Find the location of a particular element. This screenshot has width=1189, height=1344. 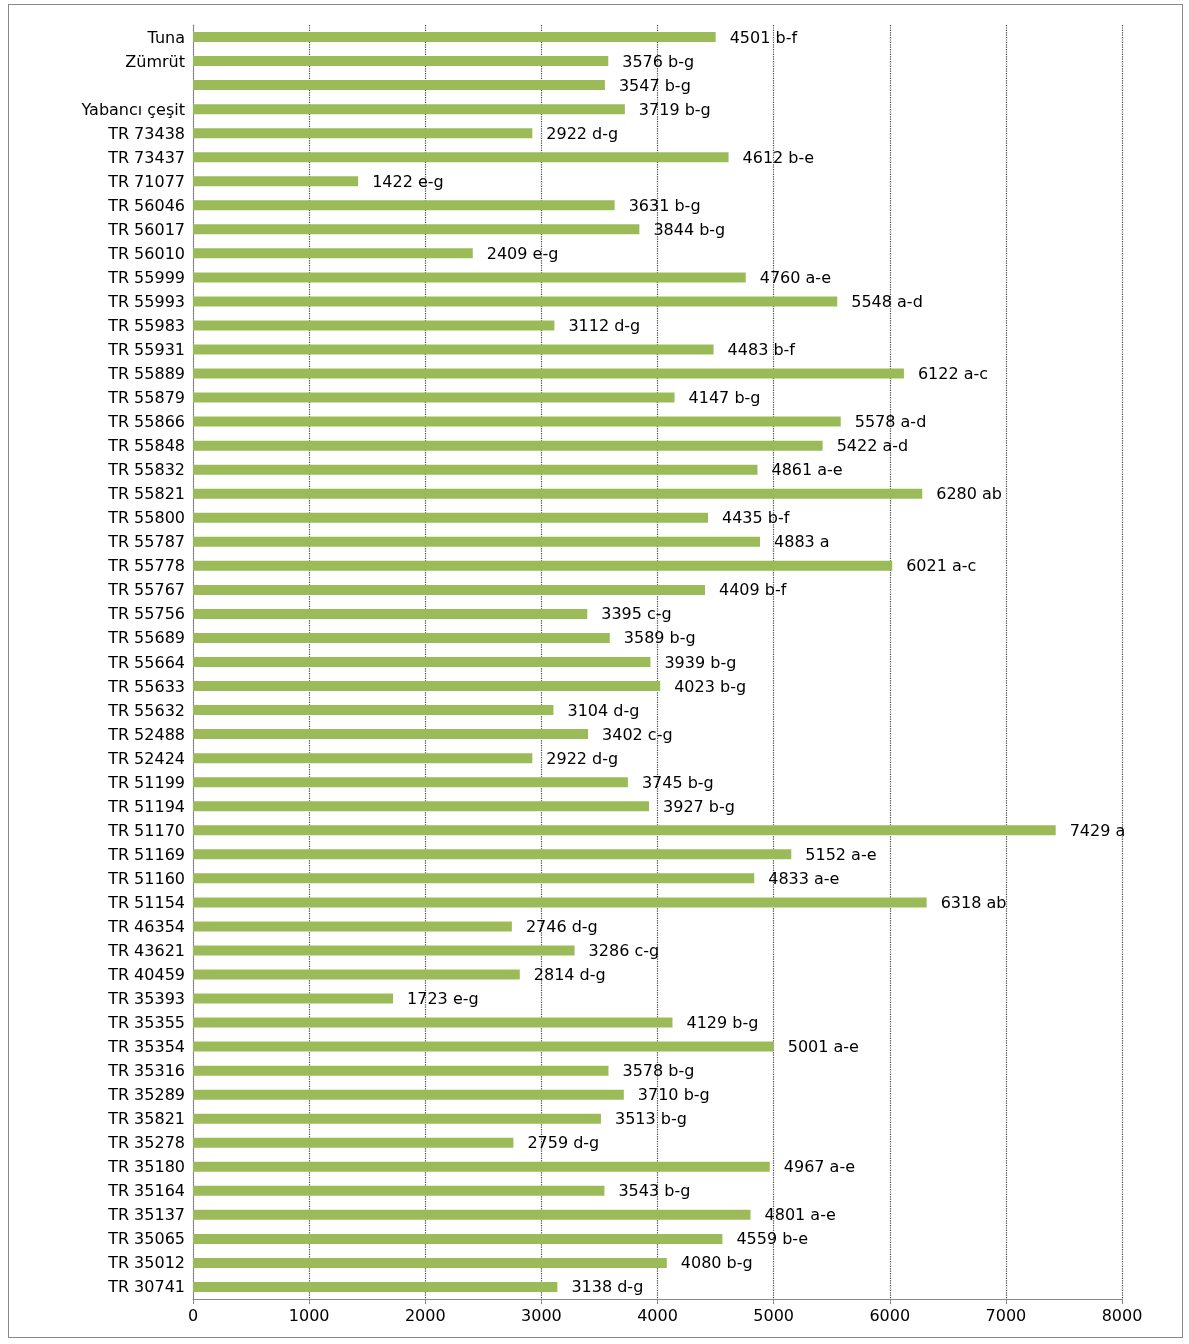

data-label: 3576 b-g is located at coordinates (658, 61).